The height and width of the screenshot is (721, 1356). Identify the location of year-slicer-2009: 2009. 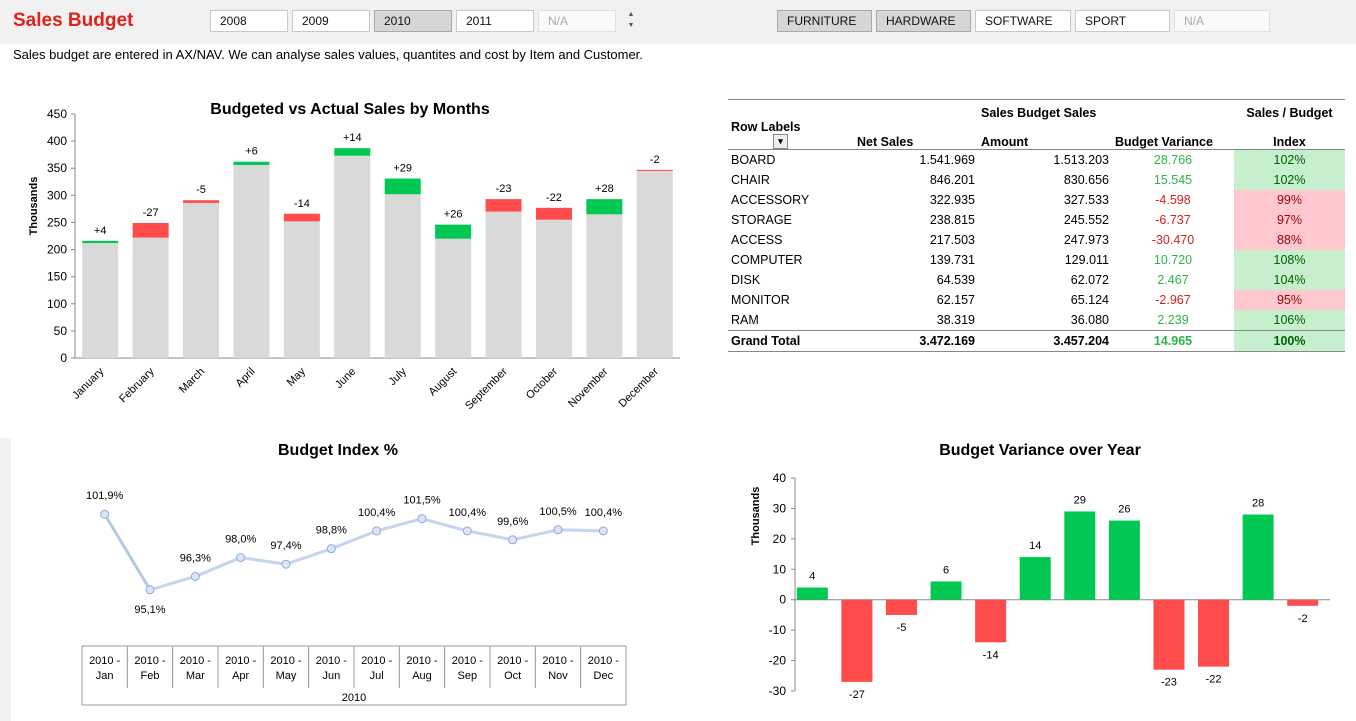
(331, 21).